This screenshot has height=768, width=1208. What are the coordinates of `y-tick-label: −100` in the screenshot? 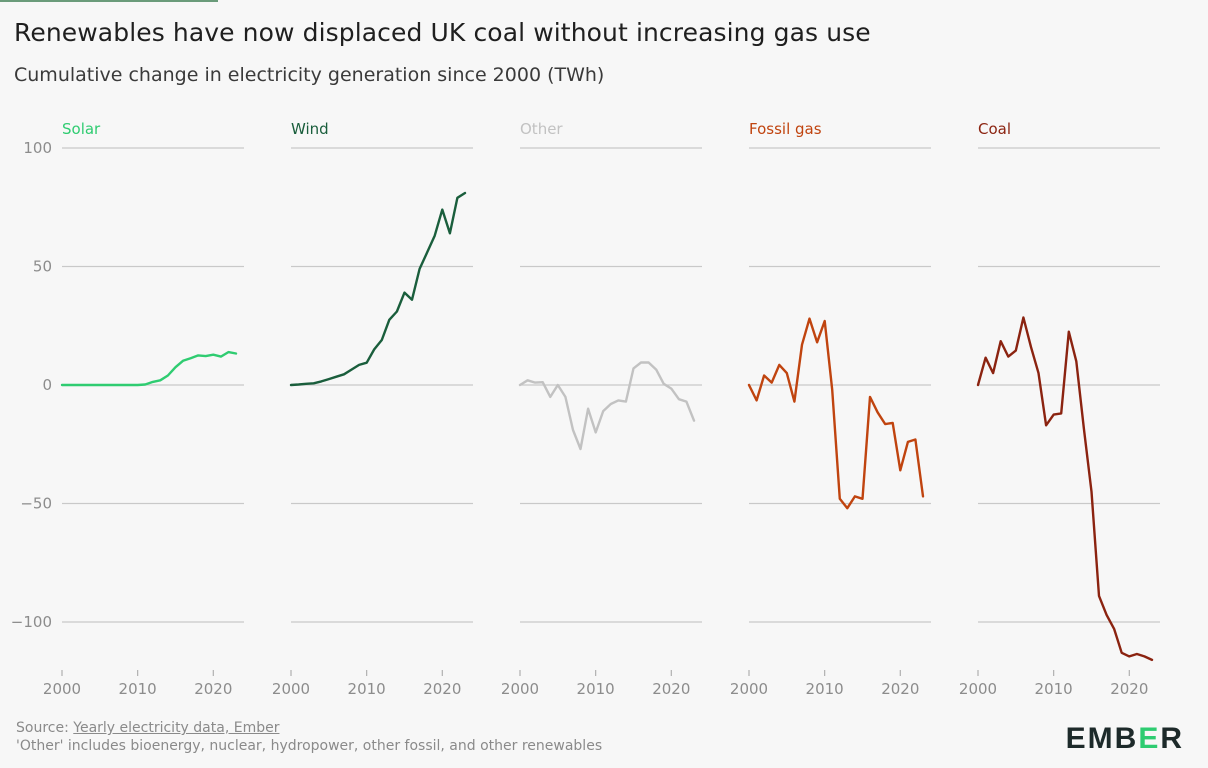 It's located at (31, 622).